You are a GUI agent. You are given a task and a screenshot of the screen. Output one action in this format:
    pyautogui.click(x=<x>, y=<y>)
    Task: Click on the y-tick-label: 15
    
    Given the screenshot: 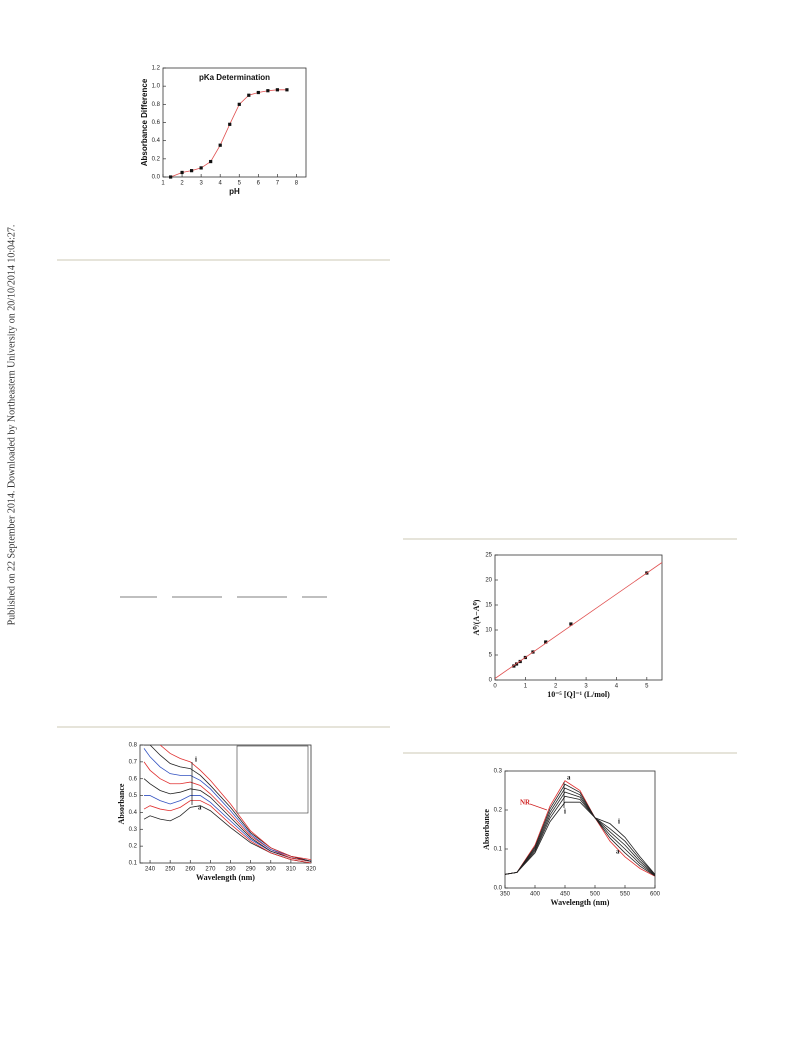 What is the action you would take?
    pyautogui.click(x=488, y=606)
    